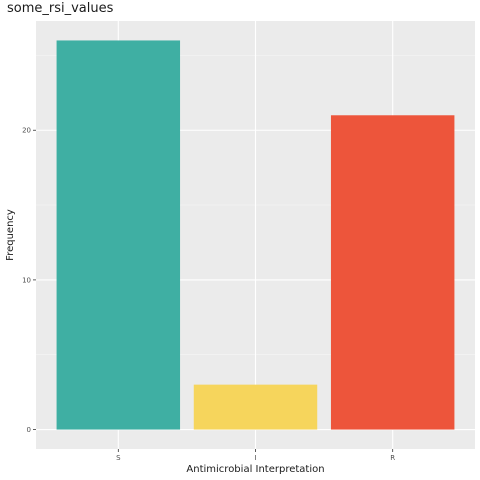 The width and height of the screenshot is (480, 480). What do you see at coordinates (60, 8) in the screenshot?
I see `chart-title: some_rsi_values` at bounding box center [60, 8].